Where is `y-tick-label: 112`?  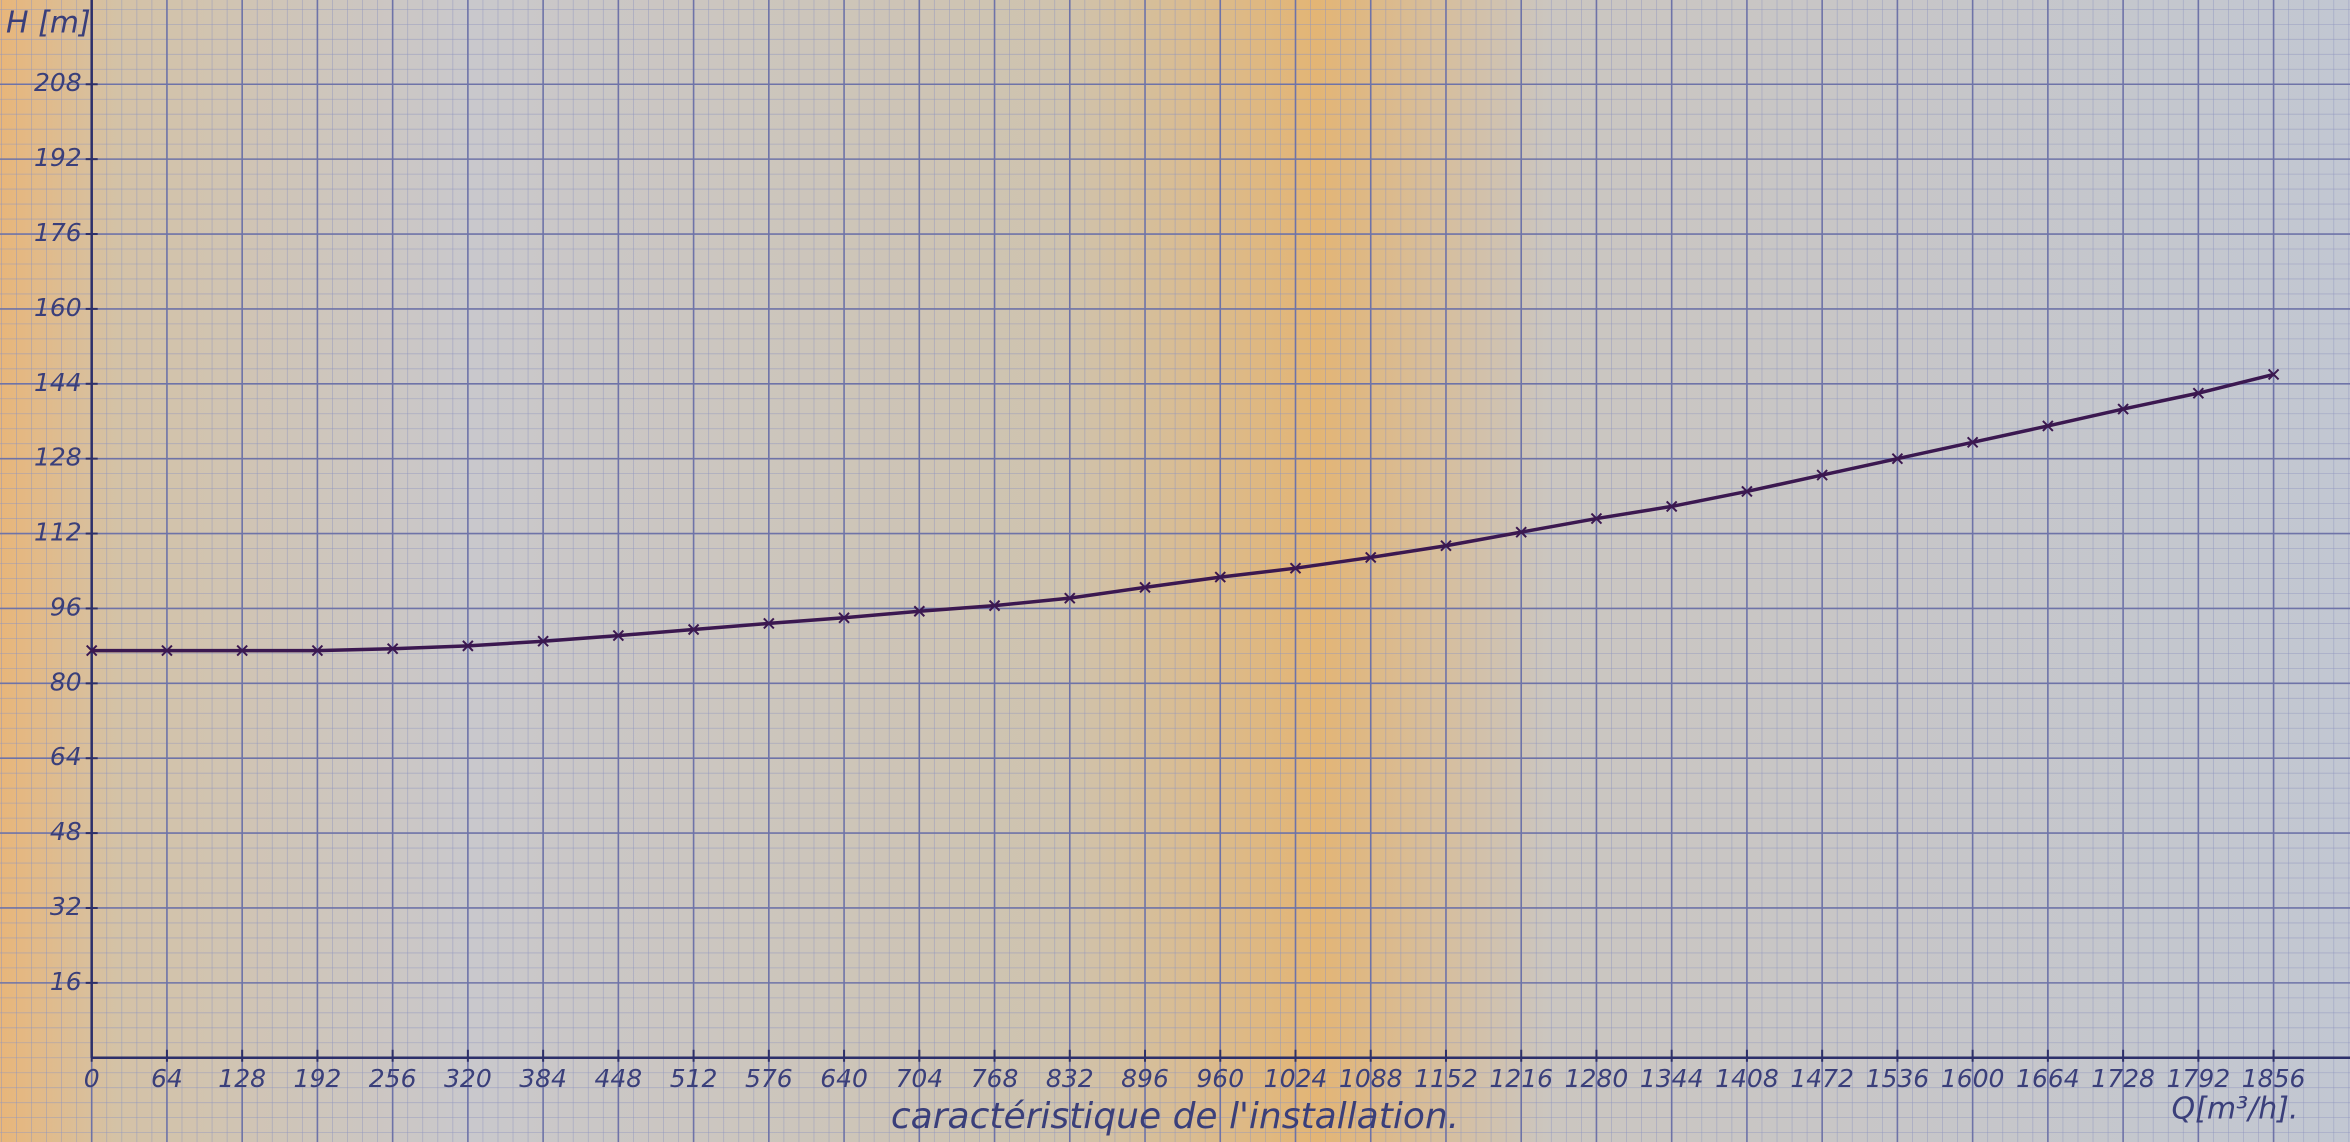 y-tick-label: 112 is located at coordinates (58, 532).